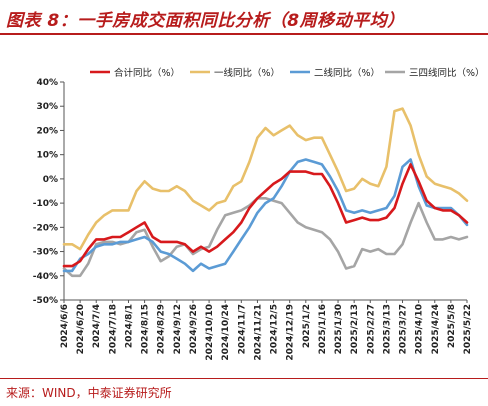 The width and height of the screenshot is (488, 406). Describe the element at coordinates (242, 329) in the screenshot. I see `x-tick-label: 2024/11/7` at that location.